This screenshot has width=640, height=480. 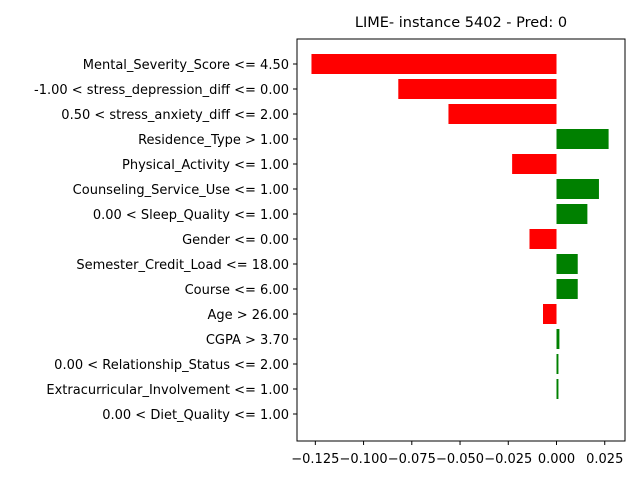 I want to click on y-tick-label-13: Extracurricular_Involvement <= 1.00, so click(x=167, y=390).